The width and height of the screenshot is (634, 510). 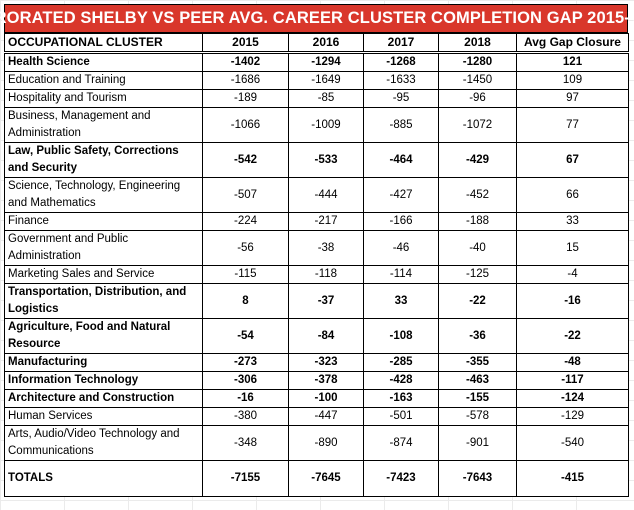 I want to click on totals-avg-gap-closure: -415, so click(x=572, y=478).